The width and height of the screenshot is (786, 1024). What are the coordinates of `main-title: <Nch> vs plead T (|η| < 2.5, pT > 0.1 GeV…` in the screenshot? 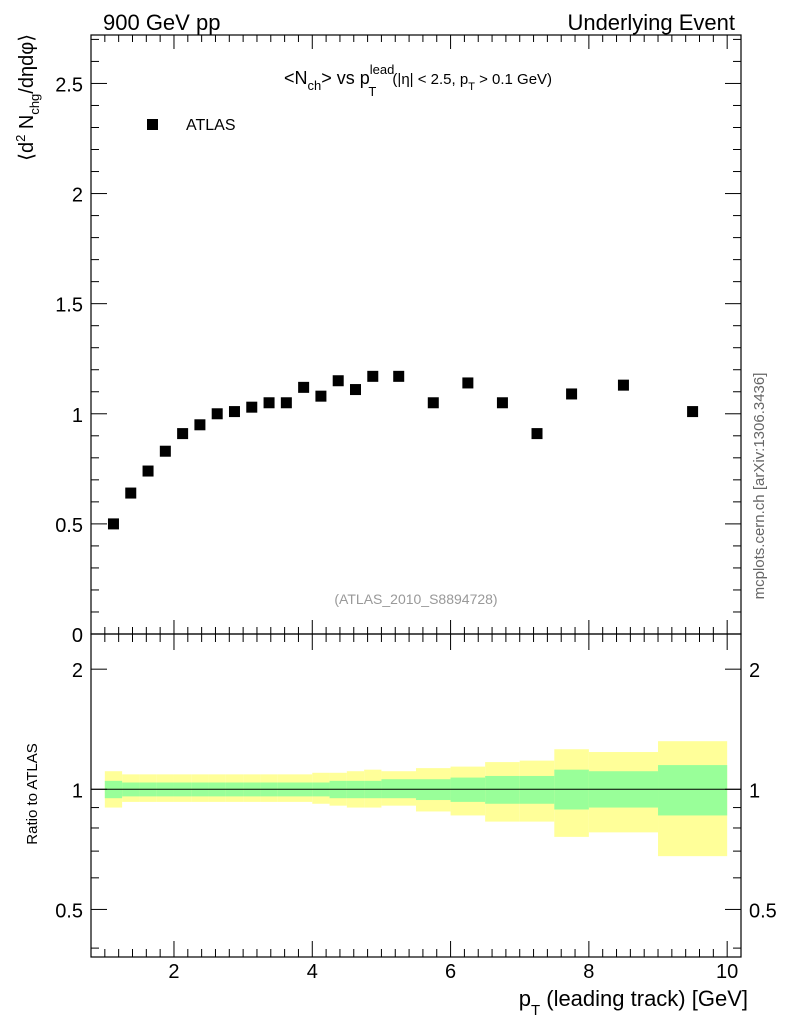 It's located at (418, 80).